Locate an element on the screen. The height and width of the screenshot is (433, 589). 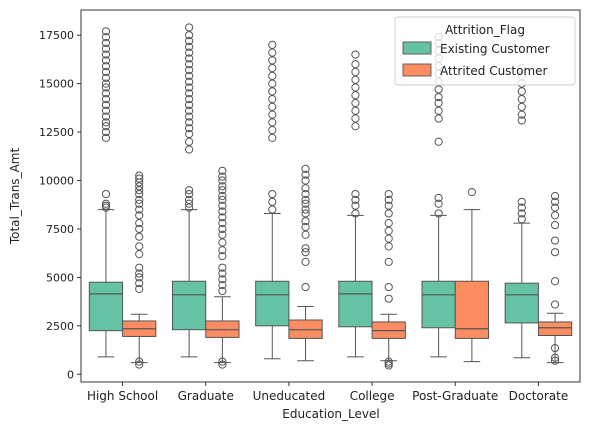
legend-label-attrited: Attrited Customer is located at coordinates (494, 71).